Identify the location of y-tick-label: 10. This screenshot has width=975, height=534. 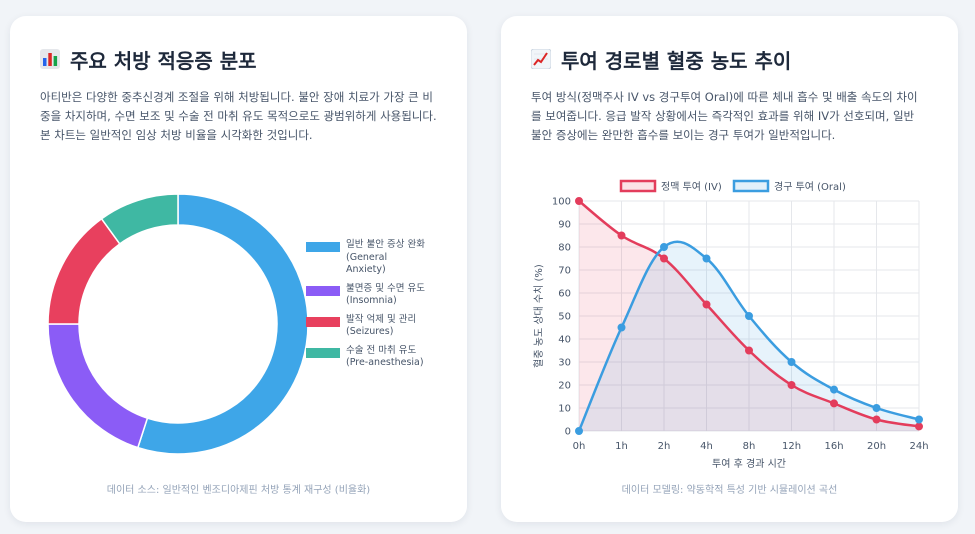
(564, 409).